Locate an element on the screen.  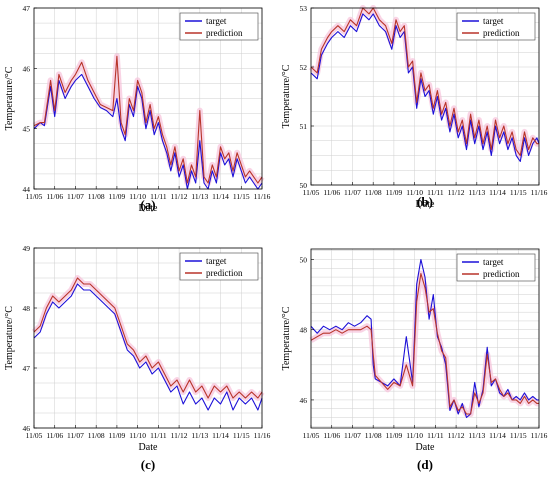
y-tick-label: 52 is located at coordinates (304, 67).